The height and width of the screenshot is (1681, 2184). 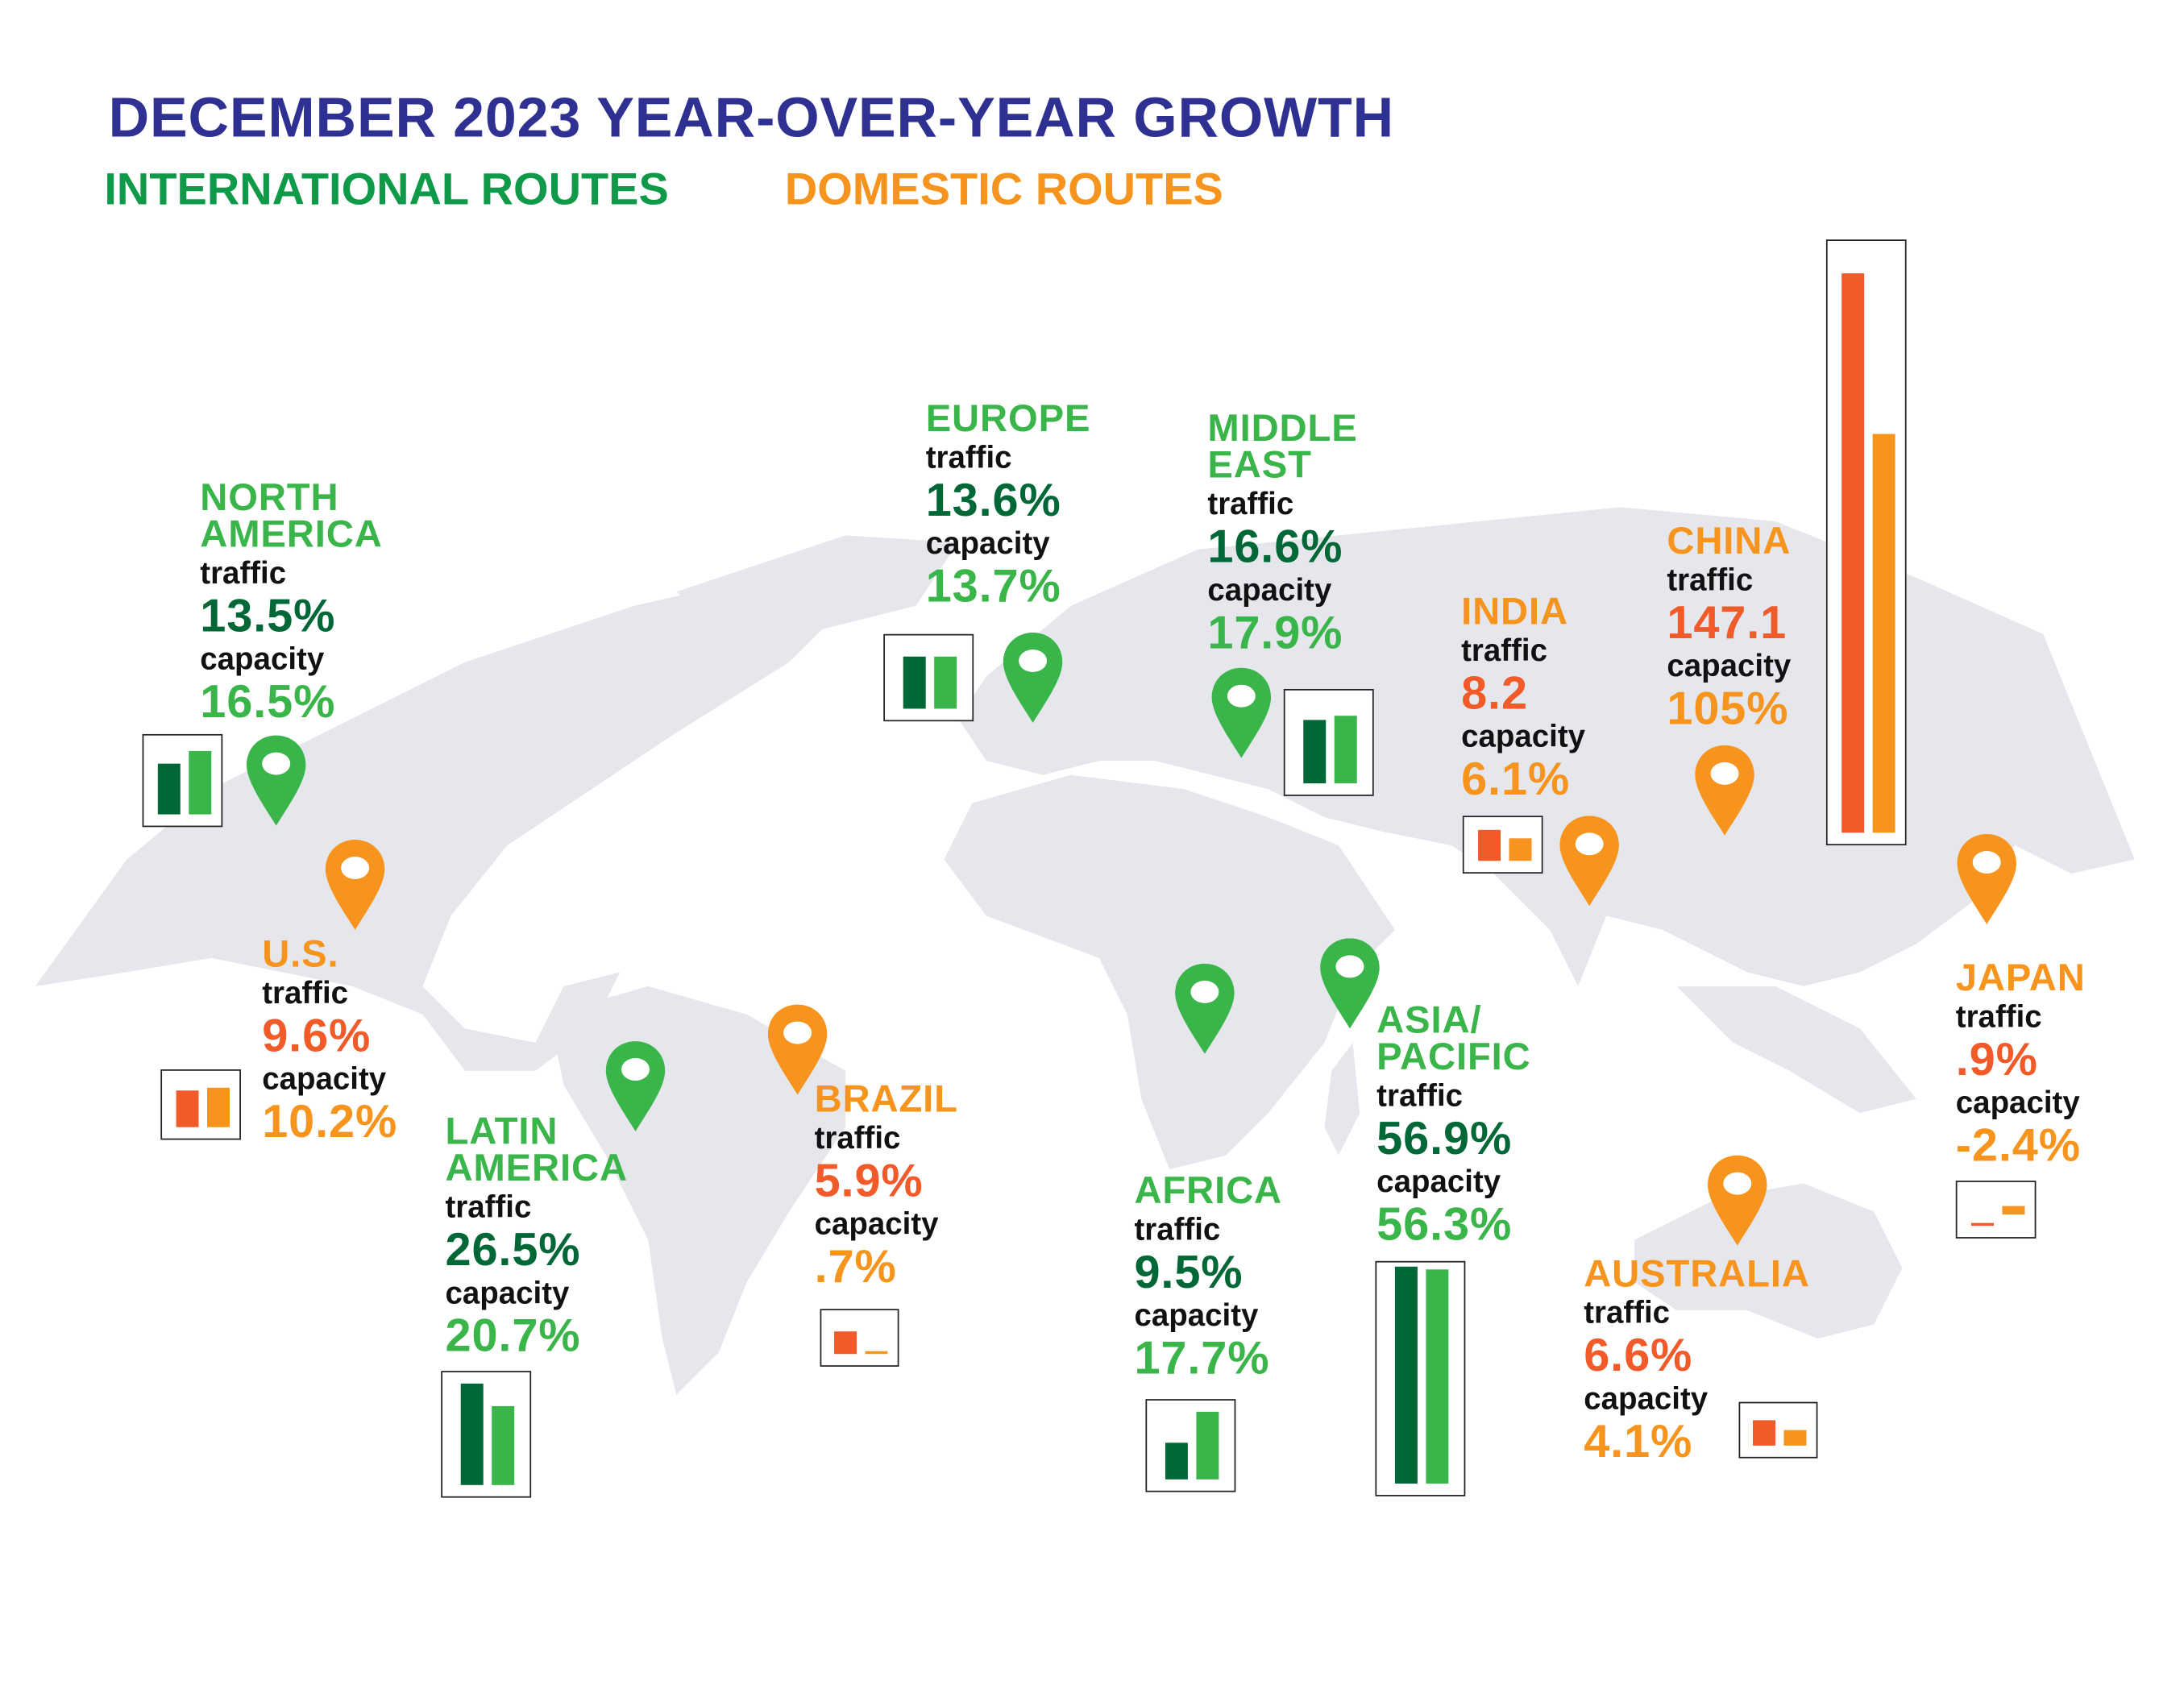 I want to click on traffic-value: 8.2, so click(x=1494, y=692).